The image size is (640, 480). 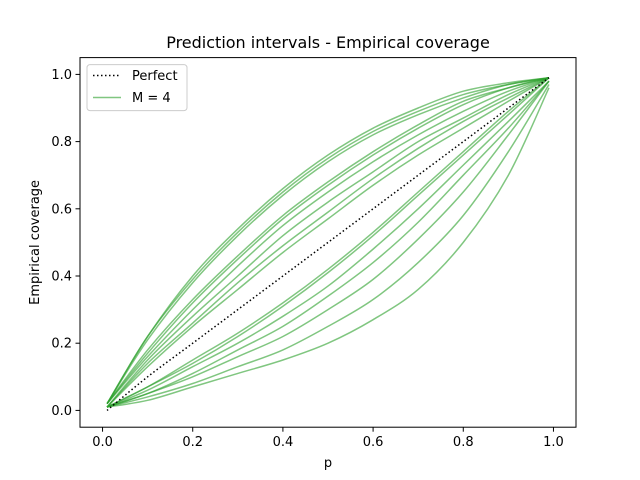 I want to click on x-tick-label: 0.8, so click(x=463, y=442).